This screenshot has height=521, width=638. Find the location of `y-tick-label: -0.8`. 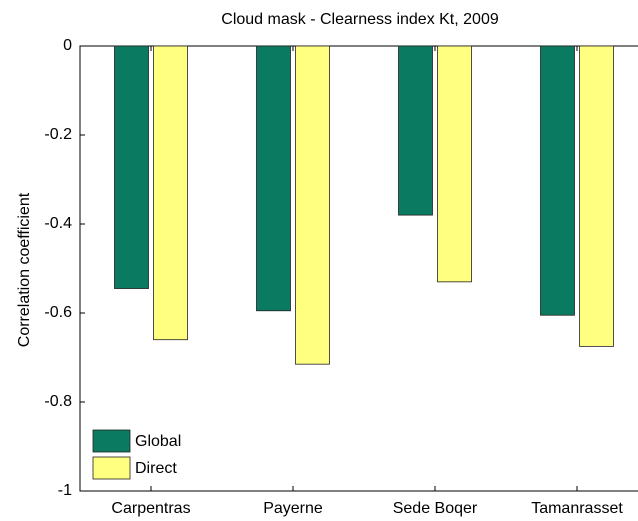

y-tick-label: -0.8 is located at coordinates (58, 401).